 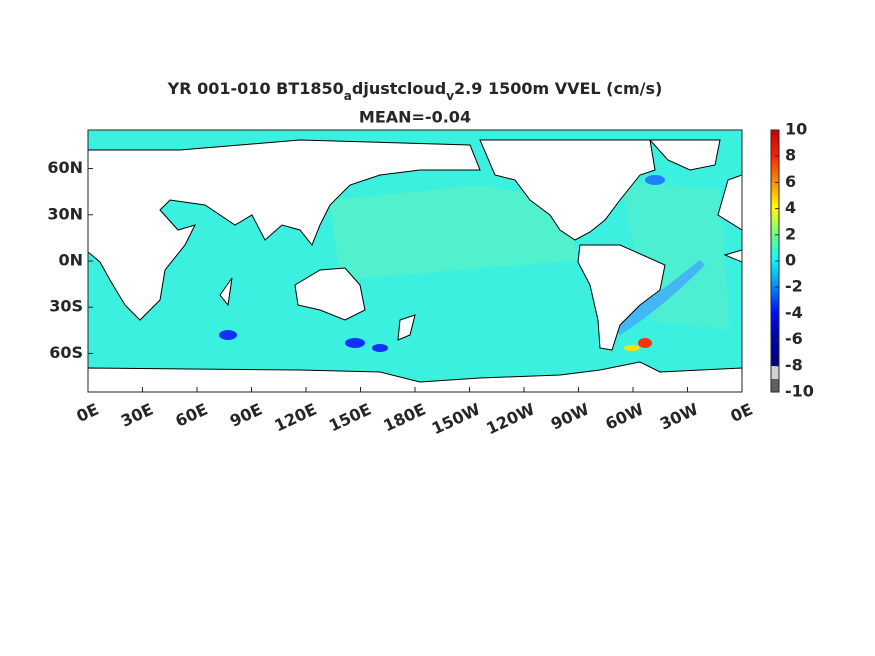 What do you see at coordinates (450, 96) in the screenshot?
I see `title-part: v` at bounding box center [450, 96].